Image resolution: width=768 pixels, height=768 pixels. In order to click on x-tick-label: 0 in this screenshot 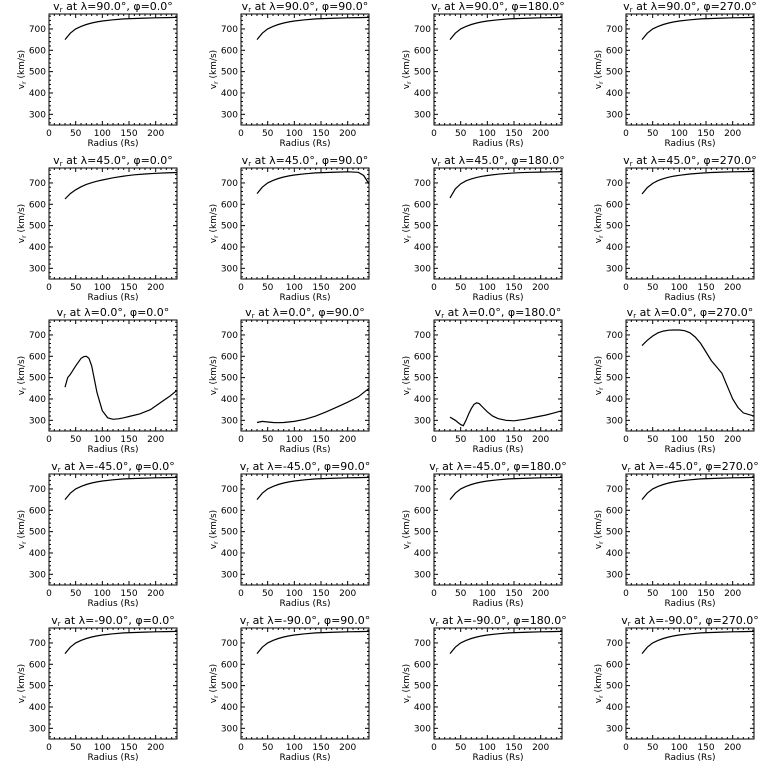, I will do `click(626, 594)`.